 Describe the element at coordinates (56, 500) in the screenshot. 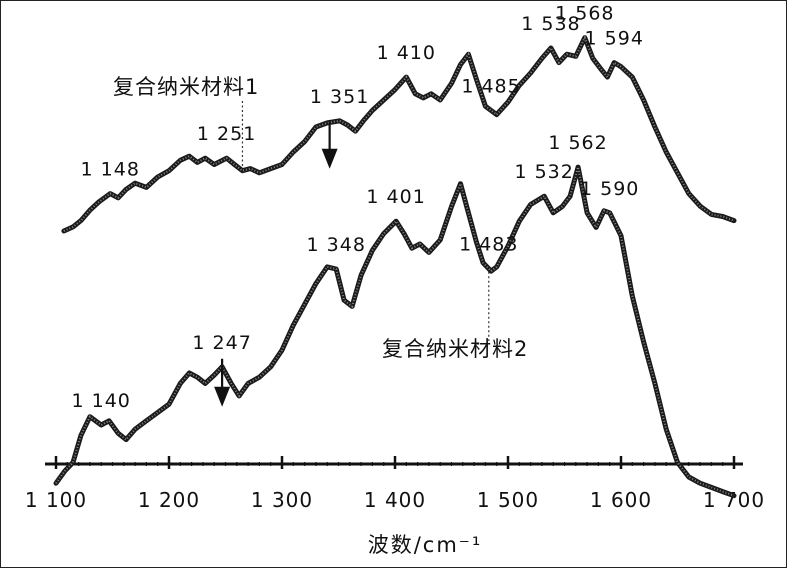

I see `x-tick-label: 1 100` at that location.